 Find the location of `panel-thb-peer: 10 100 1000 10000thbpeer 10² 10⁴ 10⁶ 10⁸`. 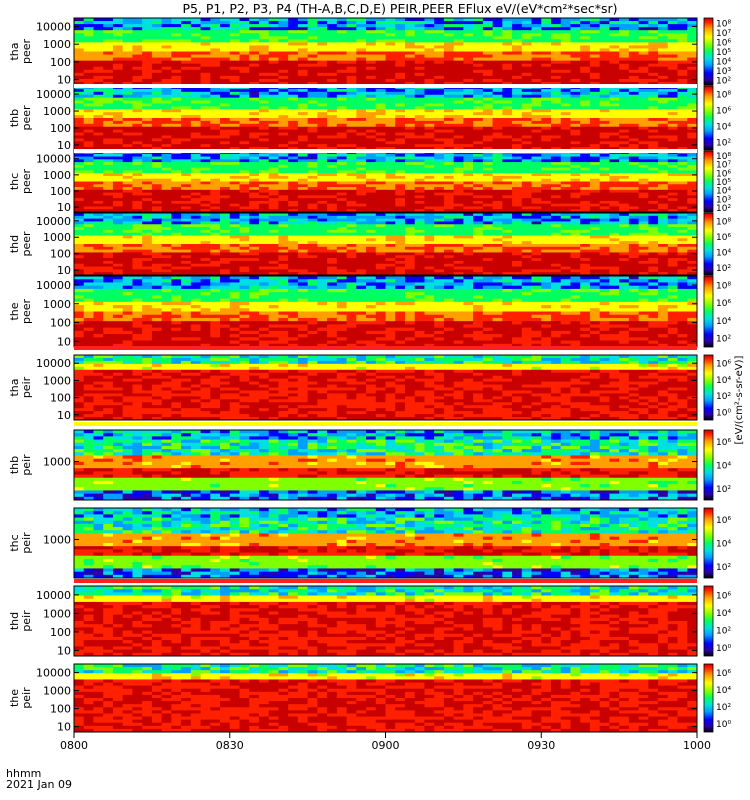

panel-thb-peer: 10 100 1000 10000thbpeer 10² 10⁴ 10⁶ 10⁸ is located at coordinates (369, 119).